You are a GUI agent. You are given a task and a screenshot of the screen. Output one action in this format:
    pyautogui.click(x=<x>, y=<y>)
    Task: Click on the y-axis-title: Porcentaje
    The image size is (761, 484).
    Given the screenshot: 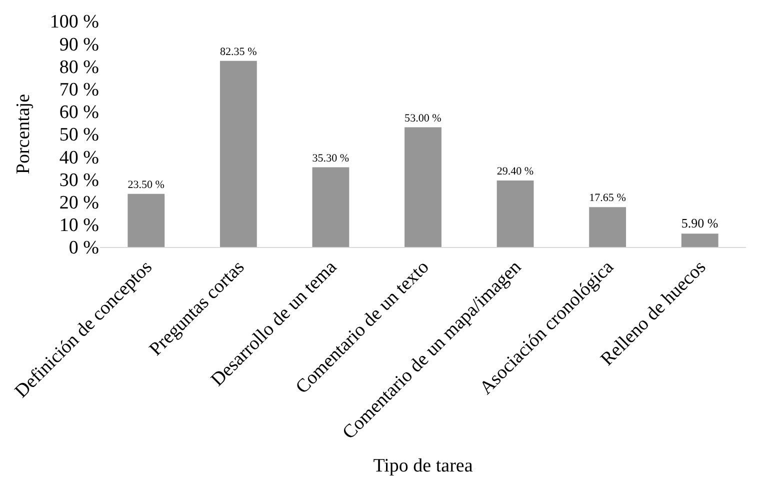 What is the action you would take?
    pyautogui.click(x=23, y=134)
    